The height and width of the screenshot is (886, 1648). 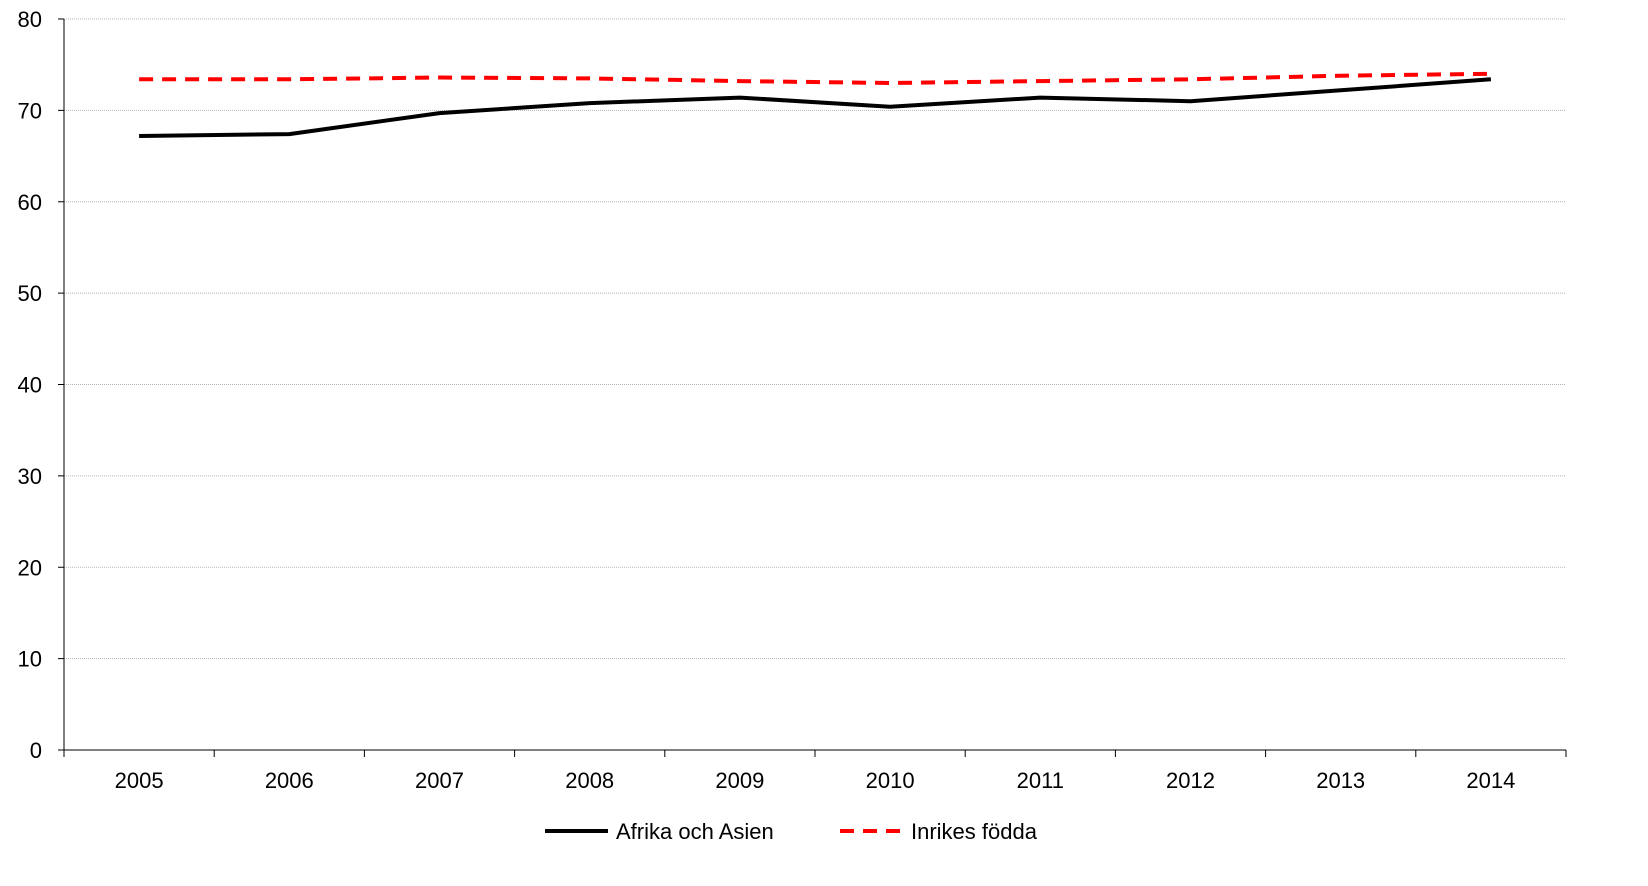 I want to click on y-tick-label: 30, so click(x=30, y=476).